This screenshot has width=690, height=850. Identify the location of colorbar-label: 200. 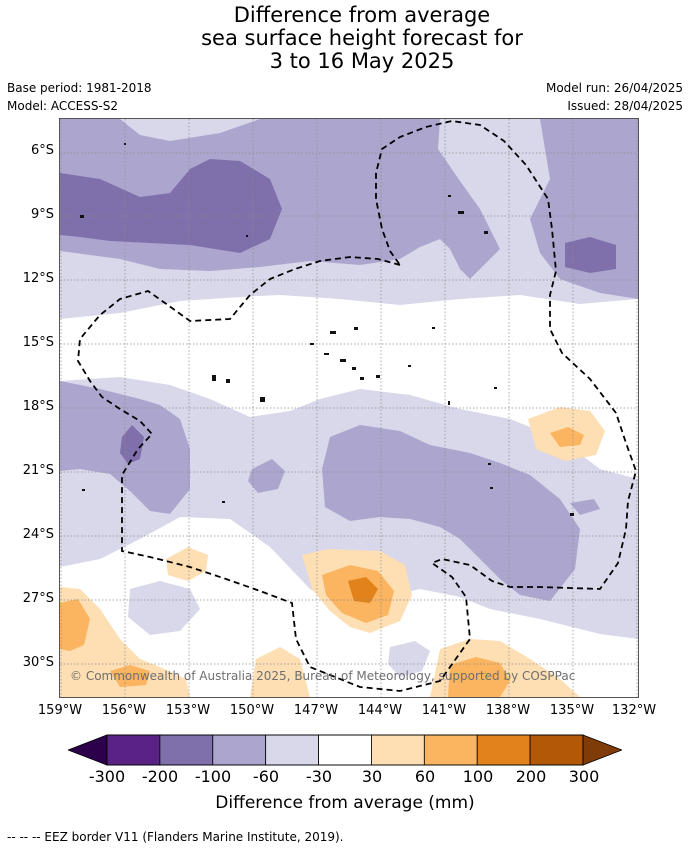
(531, 776).